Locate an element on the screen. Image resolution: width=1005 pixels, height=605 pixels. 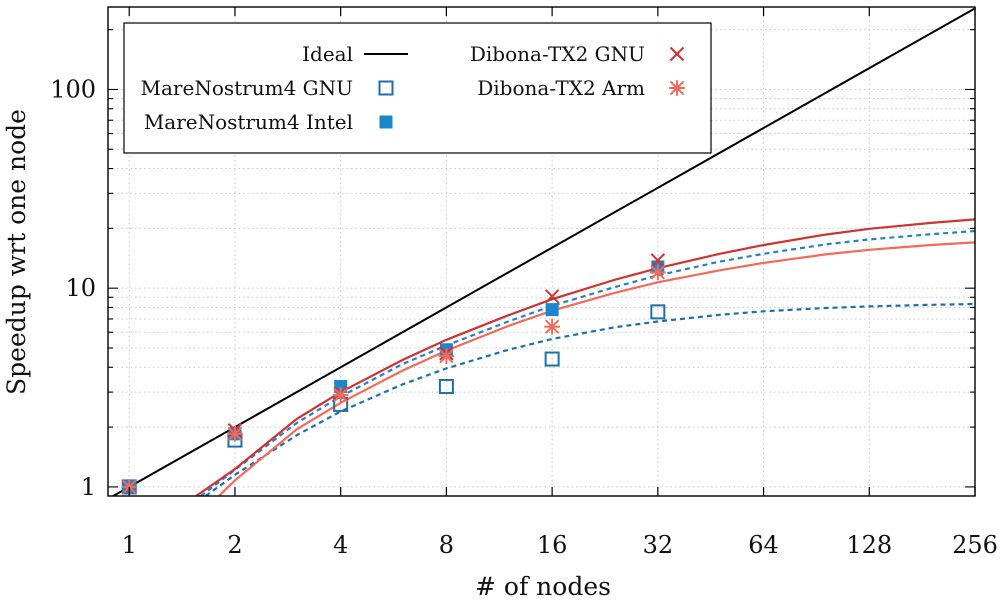
legend-box is located at coordinates (417, 88).